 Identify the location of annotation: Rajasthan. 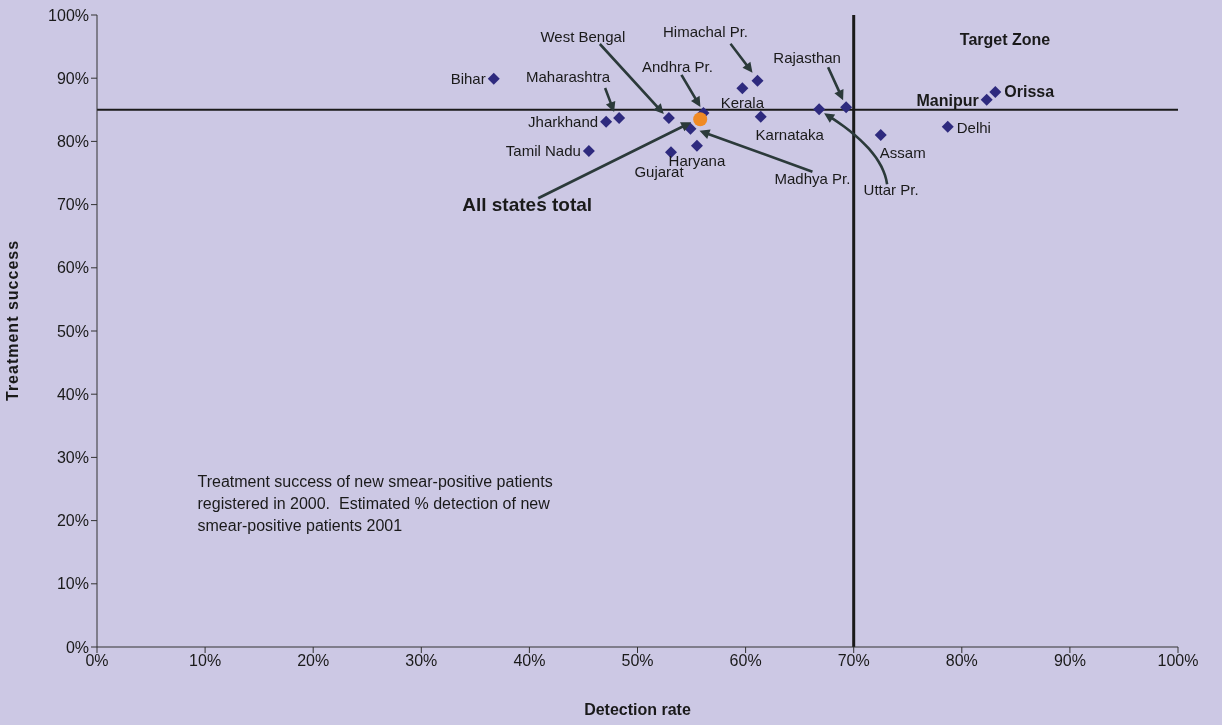
(807, 58).